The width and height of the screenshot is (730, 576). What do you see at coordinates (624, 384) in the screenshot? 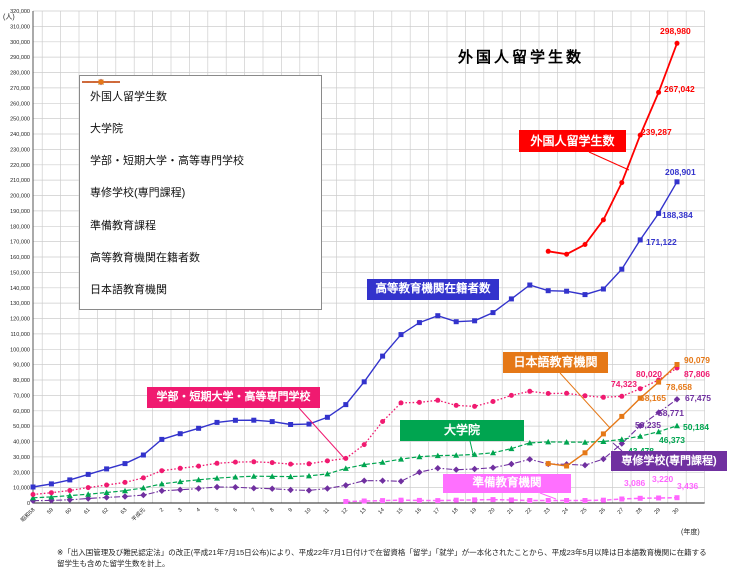
I see `value-label: 74,323` at bounding box center [624, 384].